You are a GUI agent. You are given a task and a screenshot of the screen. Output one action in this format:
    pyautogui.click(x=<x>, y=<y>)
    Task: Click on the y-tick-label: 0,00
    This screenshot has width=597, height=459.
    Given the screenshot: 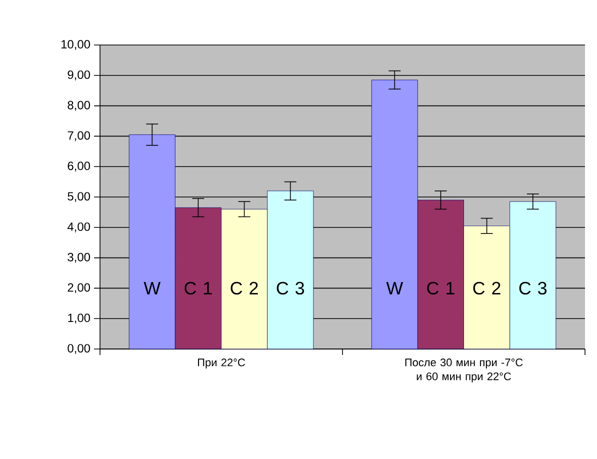 What is the action you would take?
    pyautogui.click(x=79, y=349)
    